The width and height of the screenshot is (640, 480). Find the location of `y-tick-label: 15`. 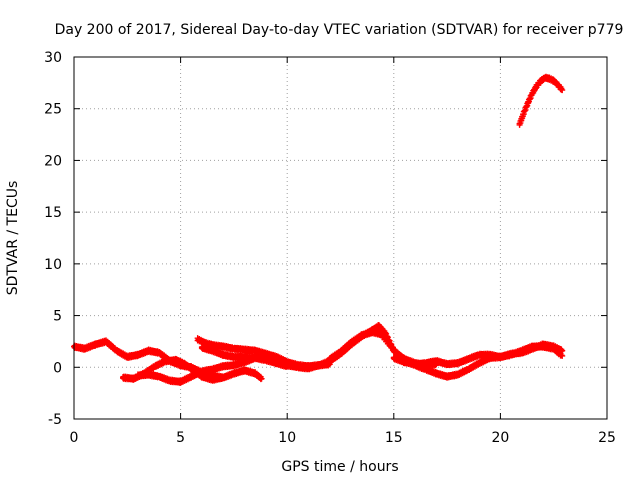

y-tick-label: 15 is located at coordinates (53, 213).